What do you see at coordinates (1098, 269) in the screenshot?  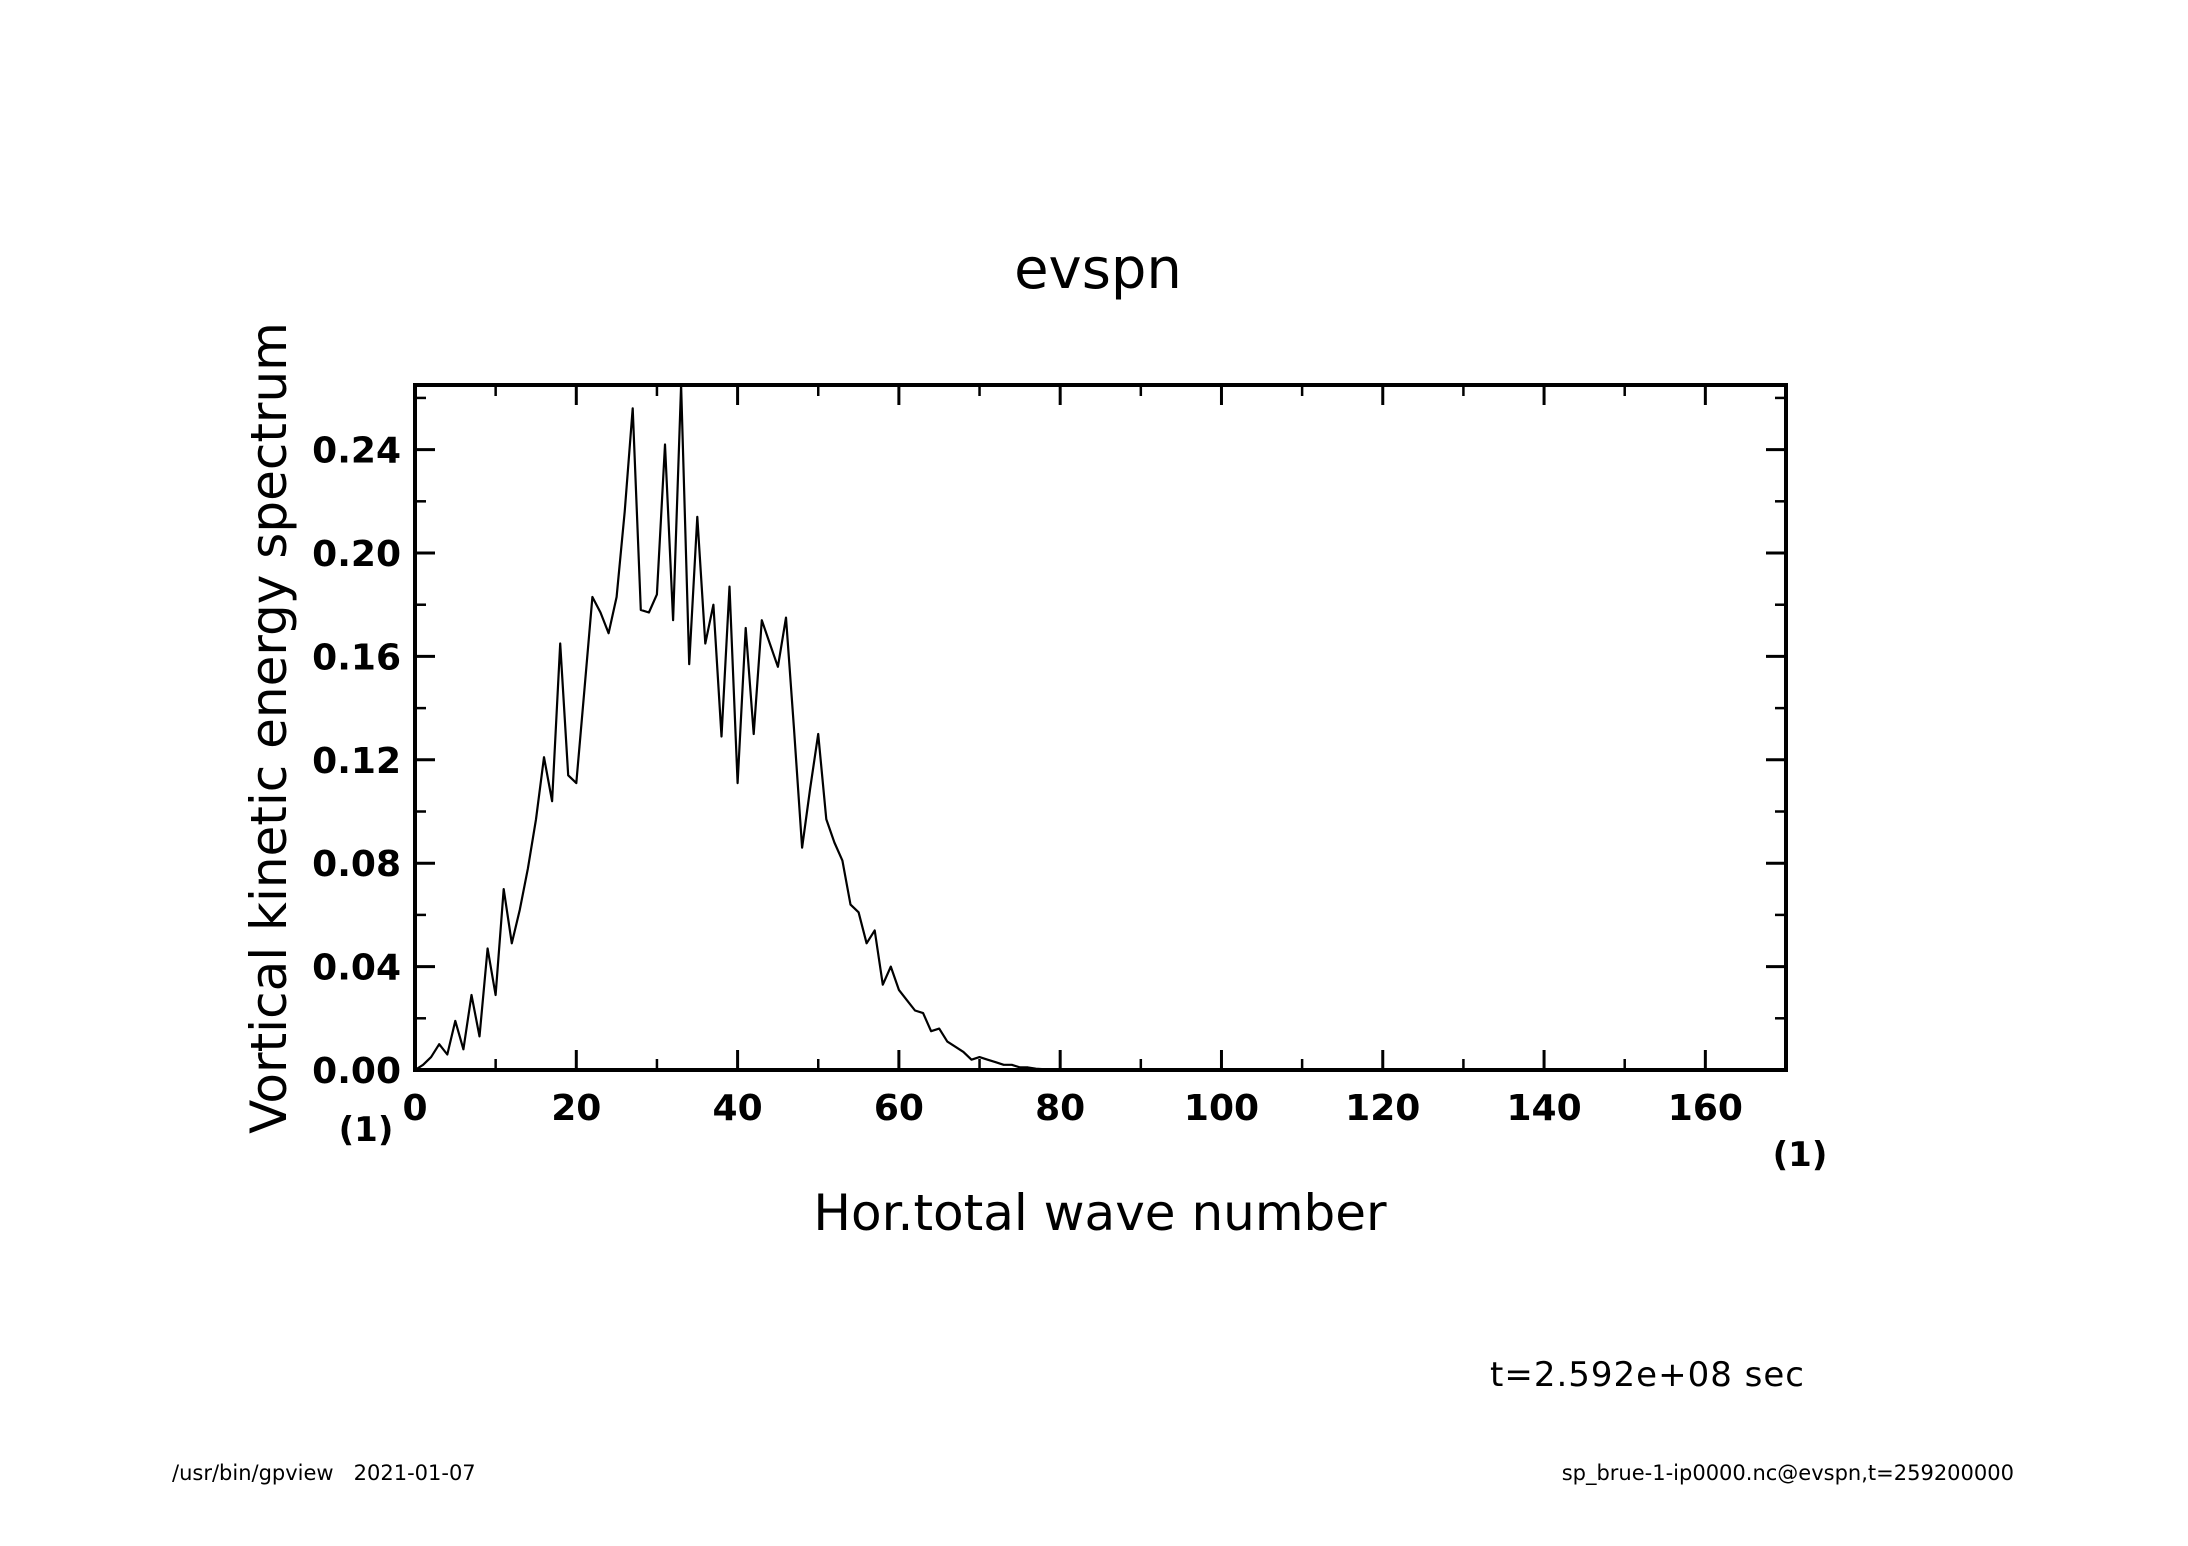 I see `chart-title: evspn` at bounding box center [1098, 269].